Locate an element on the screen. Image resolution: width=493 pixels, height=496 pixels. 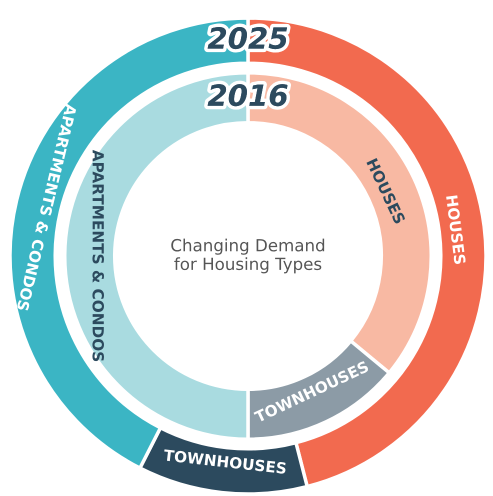
slice-label: 2016 is located at coordinates (248, 95).